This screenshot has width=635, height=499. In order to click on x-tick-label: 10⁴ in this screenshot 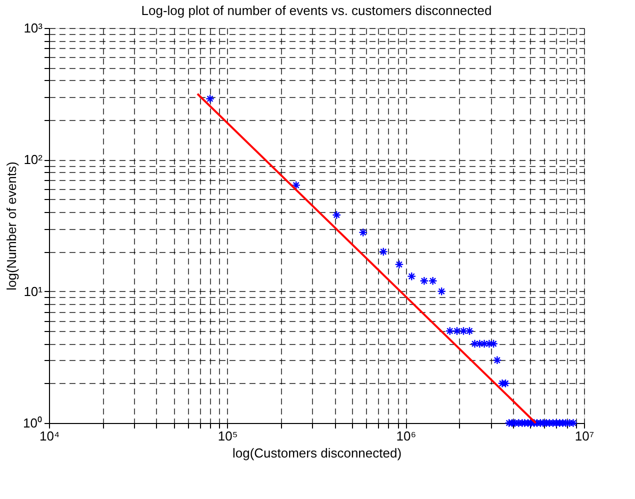, I will do `click(49, 436)`.